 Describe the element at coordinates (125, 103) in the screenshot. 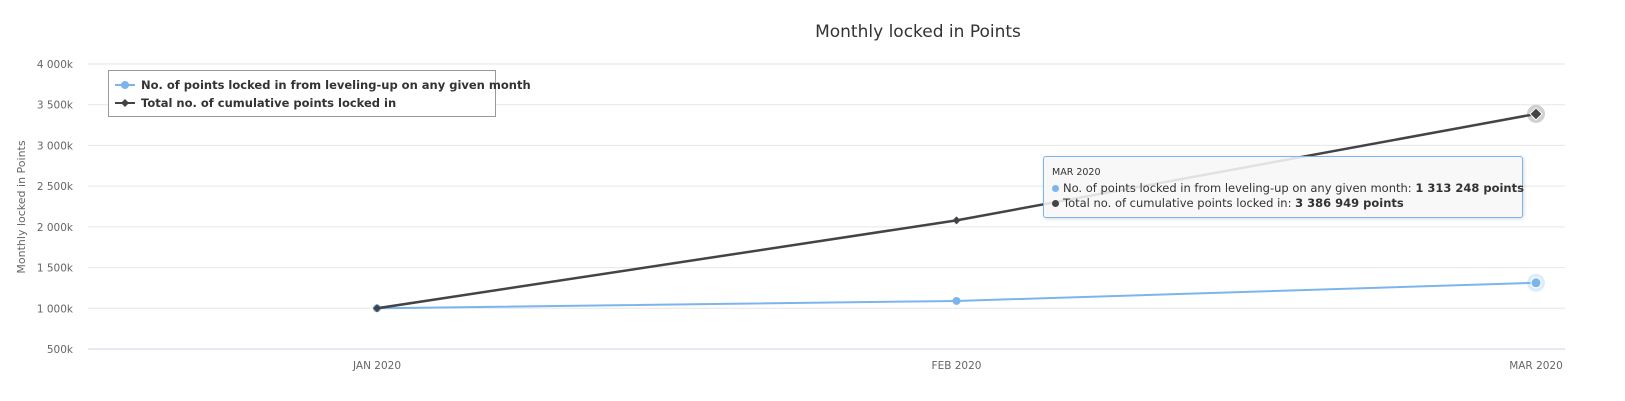

I see `legend-diamond-marker-icon` at that location.